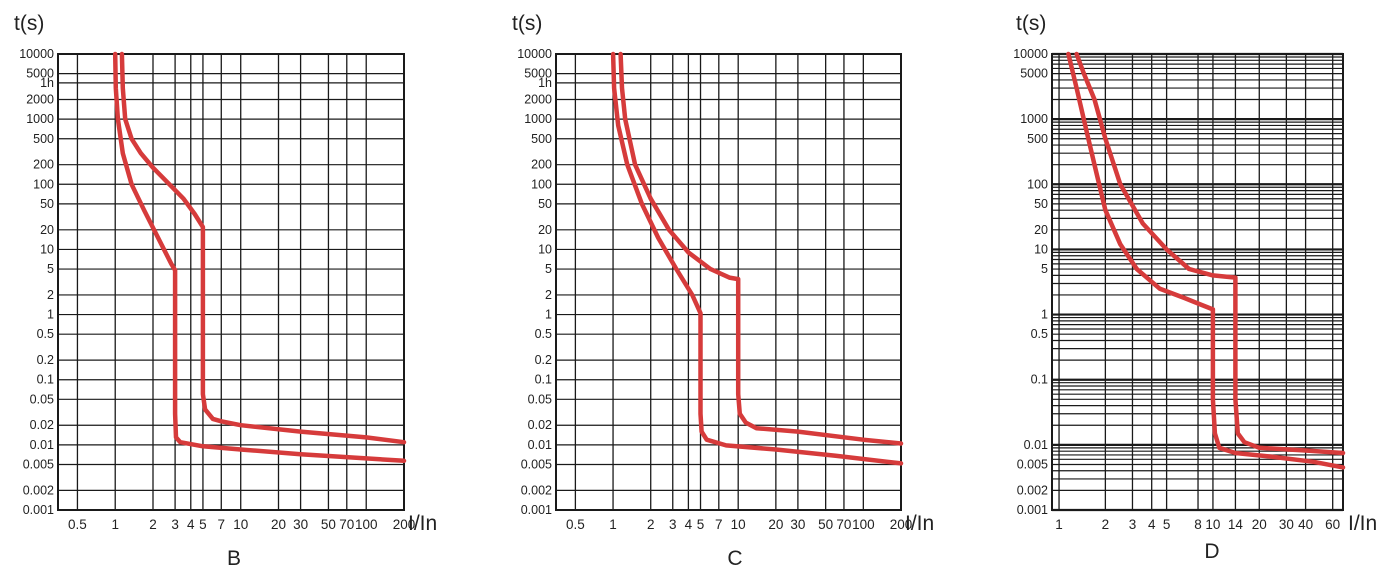 This screenshot has height=570, width=1388. I want to click on x-tick-label: 14, so click(1236, 524).